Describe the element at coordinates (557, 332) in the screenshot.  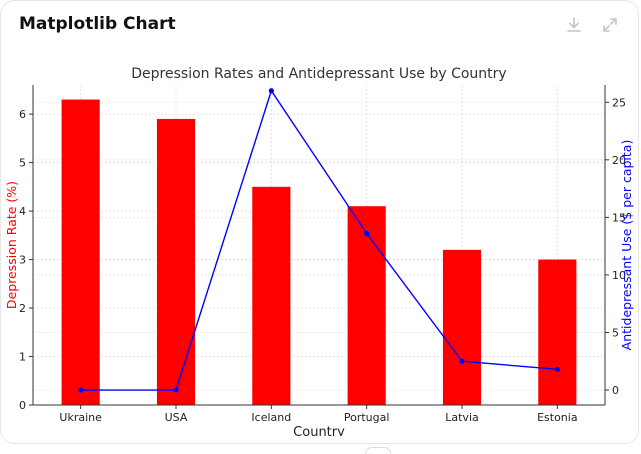
I see `bar-estonia` at that location.